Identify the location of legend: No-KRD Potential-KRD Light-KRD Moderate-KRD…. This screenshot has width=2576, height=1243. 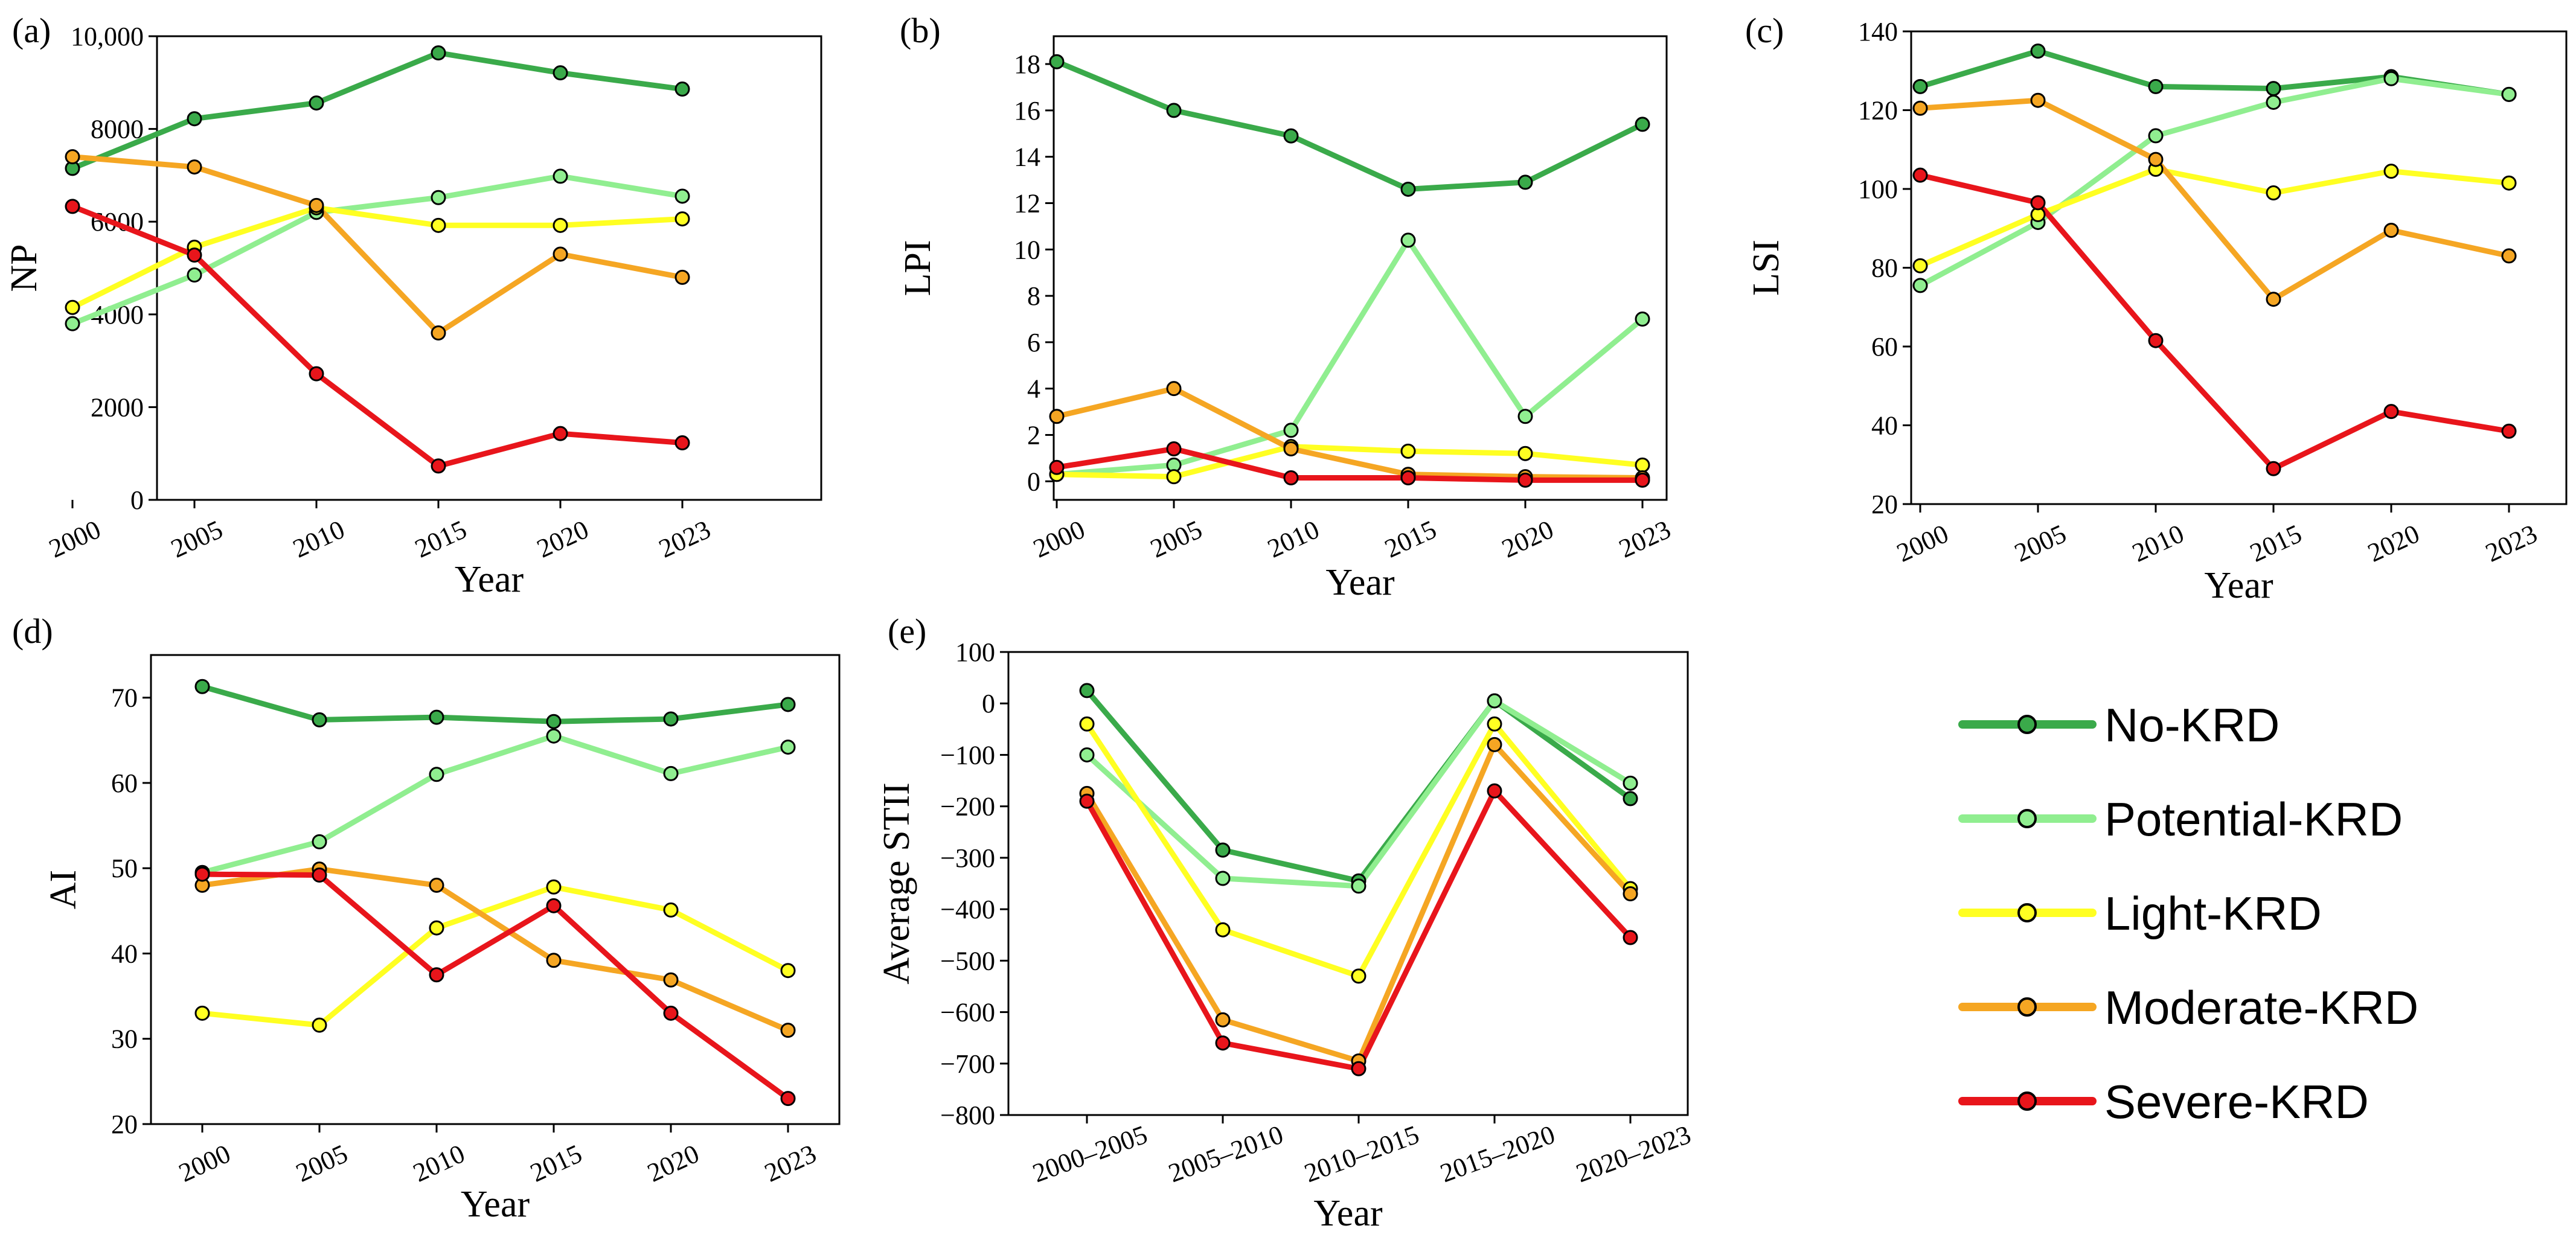
(2188, 913).